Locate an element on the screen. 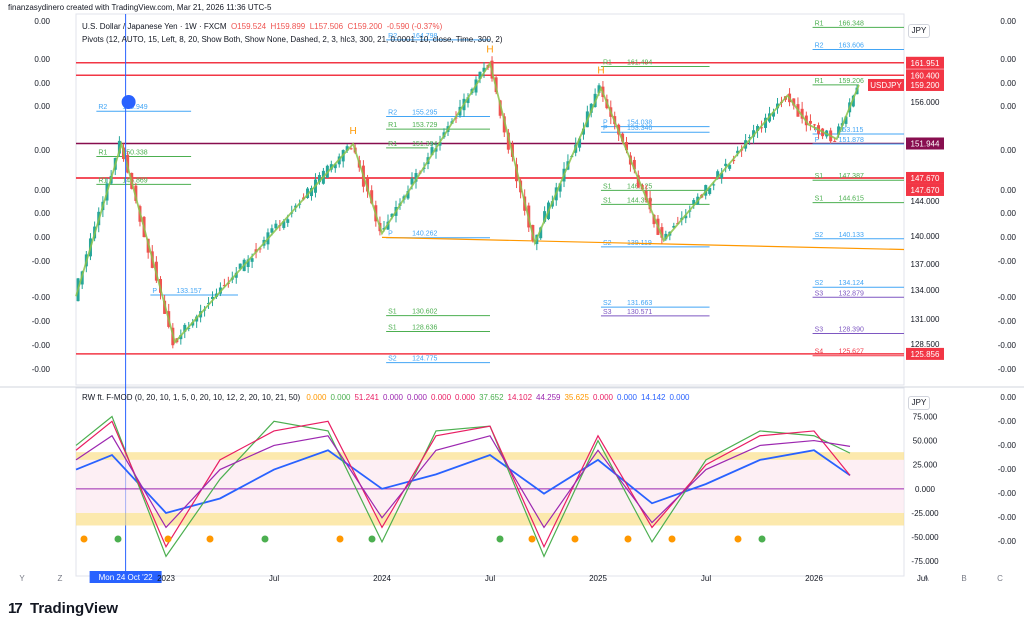  price-axis-tick: 128.500 is located at coordinates (925, 344).